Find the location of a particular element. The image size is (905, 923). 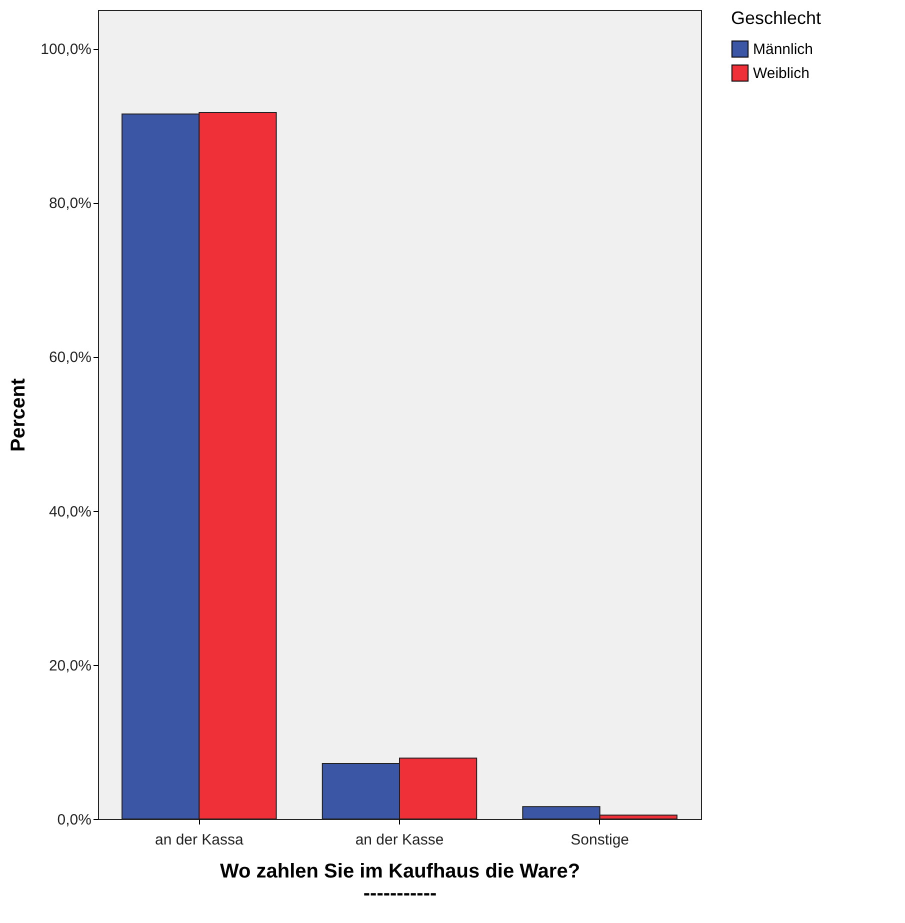

y-tick-label: 80,0% is located at coordinates (70, 203).